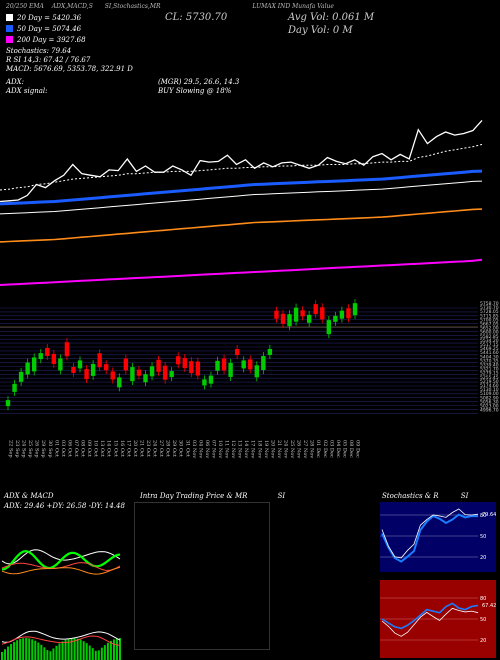 This screenshot has height=660, width=500. What do you see at coordinates (61, 636) in the screenshot?
I see `macd-line` at bounding box center [61, 636].